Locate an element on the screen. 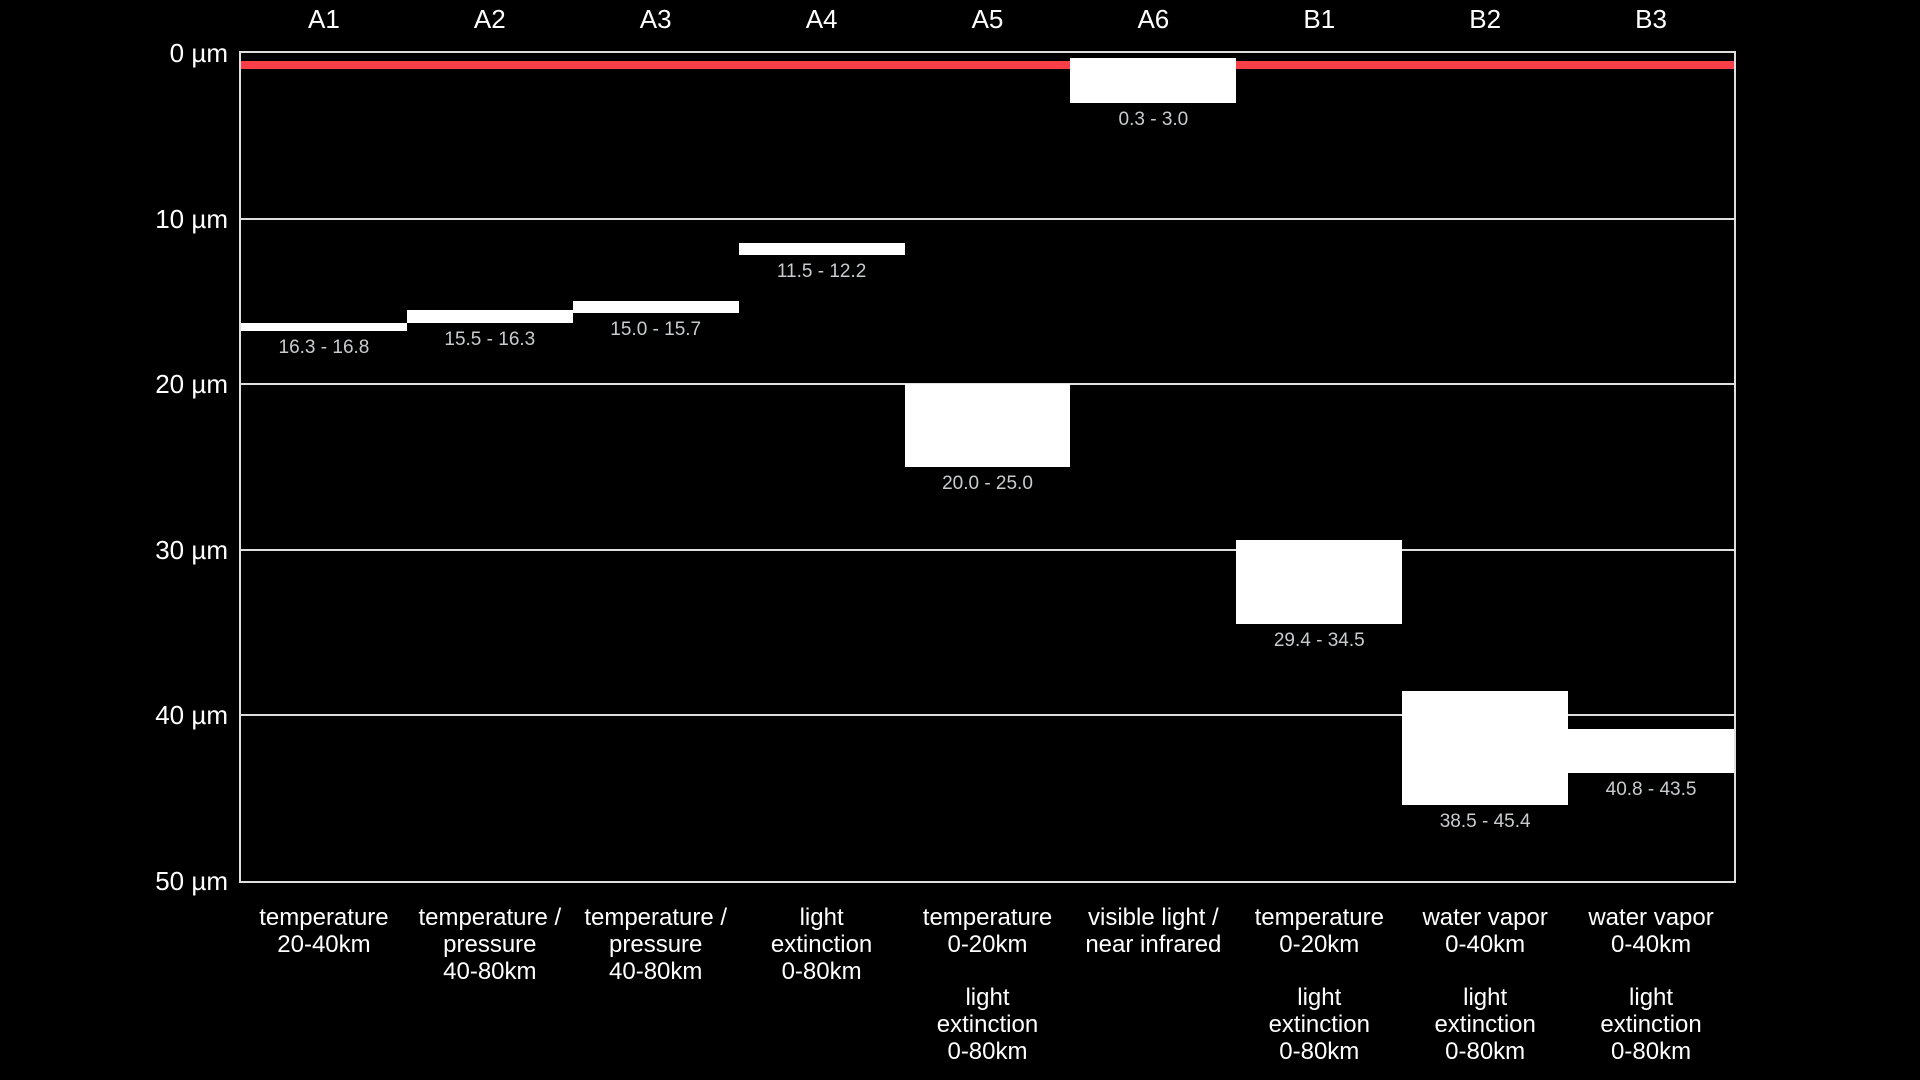 The height and width of the screenshot is (1080, 1920). description-group-1-a1: temperature 20-40km is located at coordinates (324, 931).